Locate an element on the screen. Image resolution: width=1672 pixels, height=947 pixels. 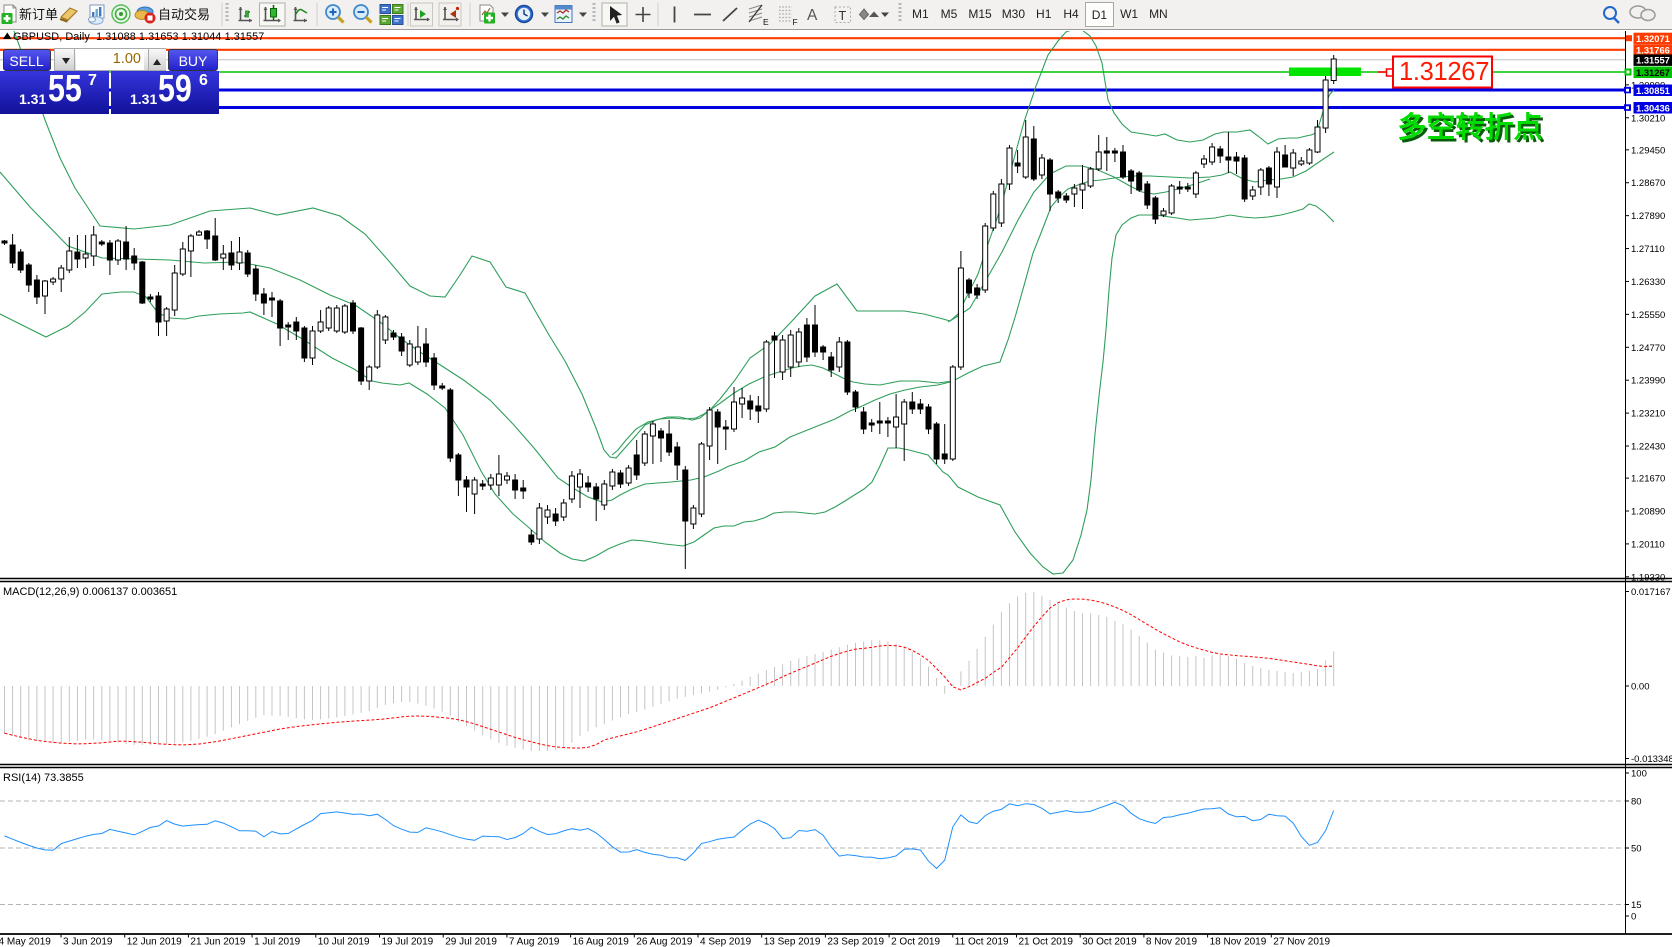
svg-text: 1.32071 is located at coordinates (1653, 38).